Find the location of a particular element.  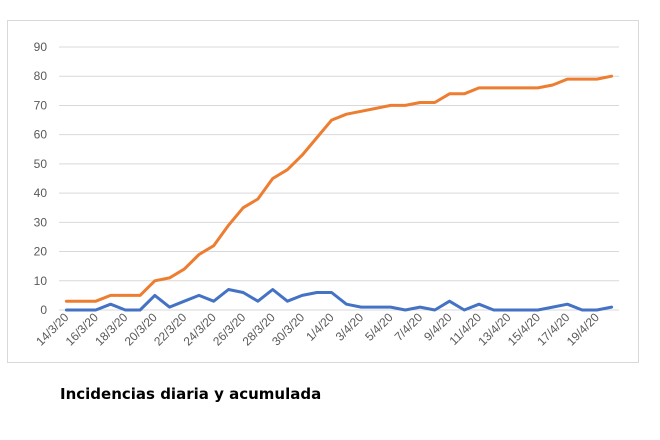

y-tick-label: 50 is located at coordinates (41, 164).